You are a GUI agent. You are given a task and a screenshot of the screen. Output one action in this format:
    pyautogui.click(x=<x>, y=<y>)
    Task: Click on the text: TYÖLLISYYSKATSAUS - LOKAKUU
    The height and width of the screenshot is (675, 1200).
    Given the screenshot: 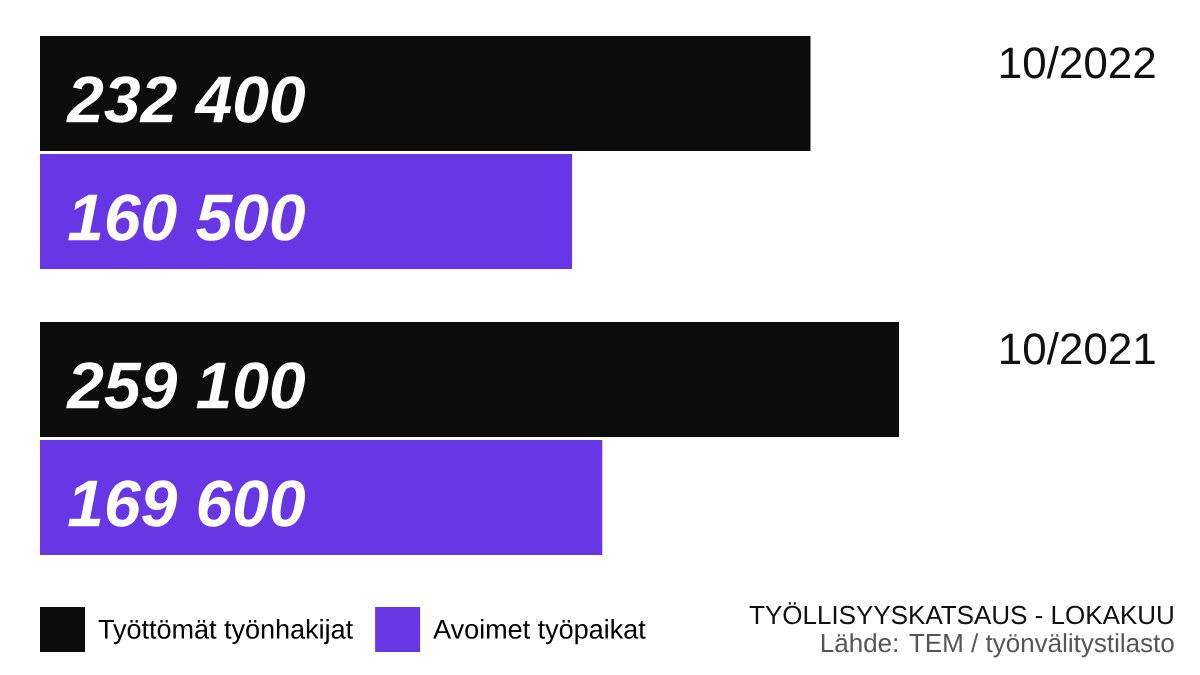 What is the action you would take?
    pyautogui.click(x=961, y=613)
    